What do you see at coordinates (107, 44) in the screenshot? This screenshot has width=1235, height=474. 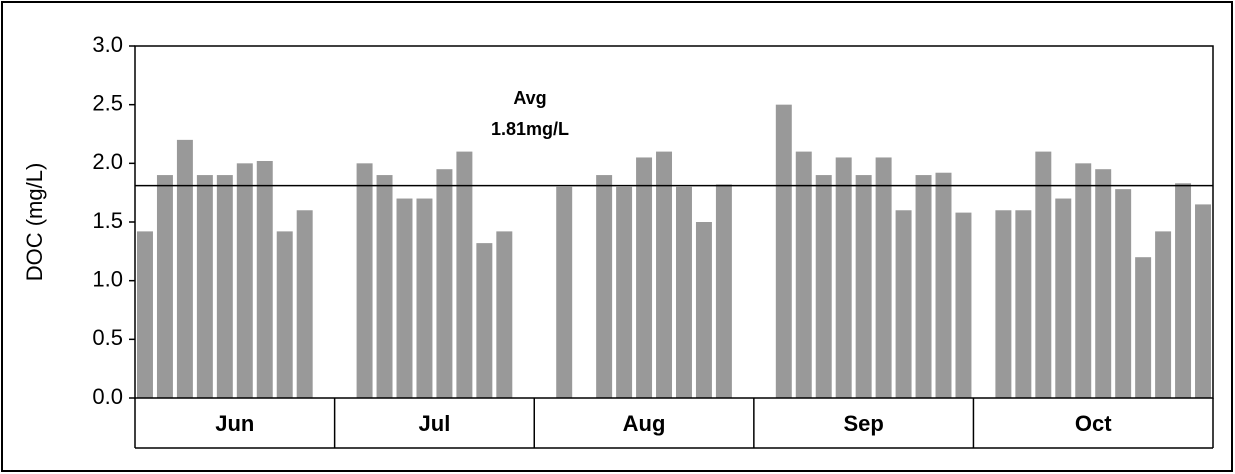 I see `y-tick-label: 3.0` at bounding box center [107, 44].